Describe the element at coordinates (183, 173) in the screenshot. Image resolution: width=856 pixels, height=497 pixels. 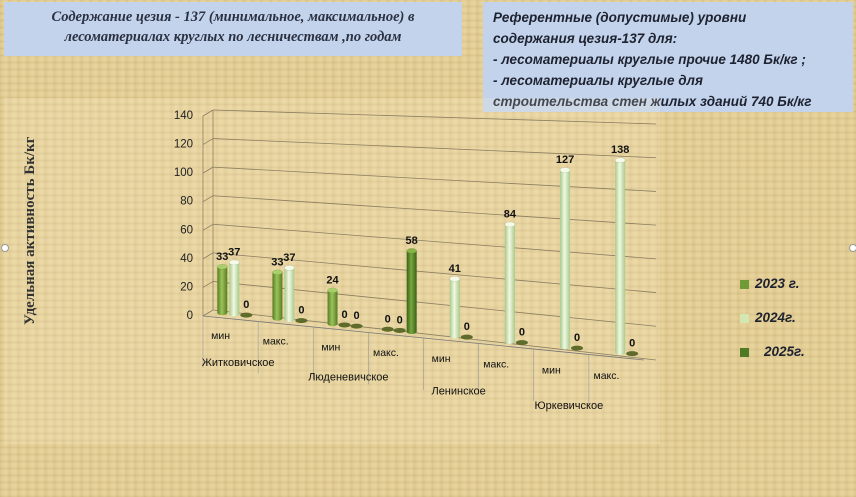
I see `y-tick-label: 100` at that location.